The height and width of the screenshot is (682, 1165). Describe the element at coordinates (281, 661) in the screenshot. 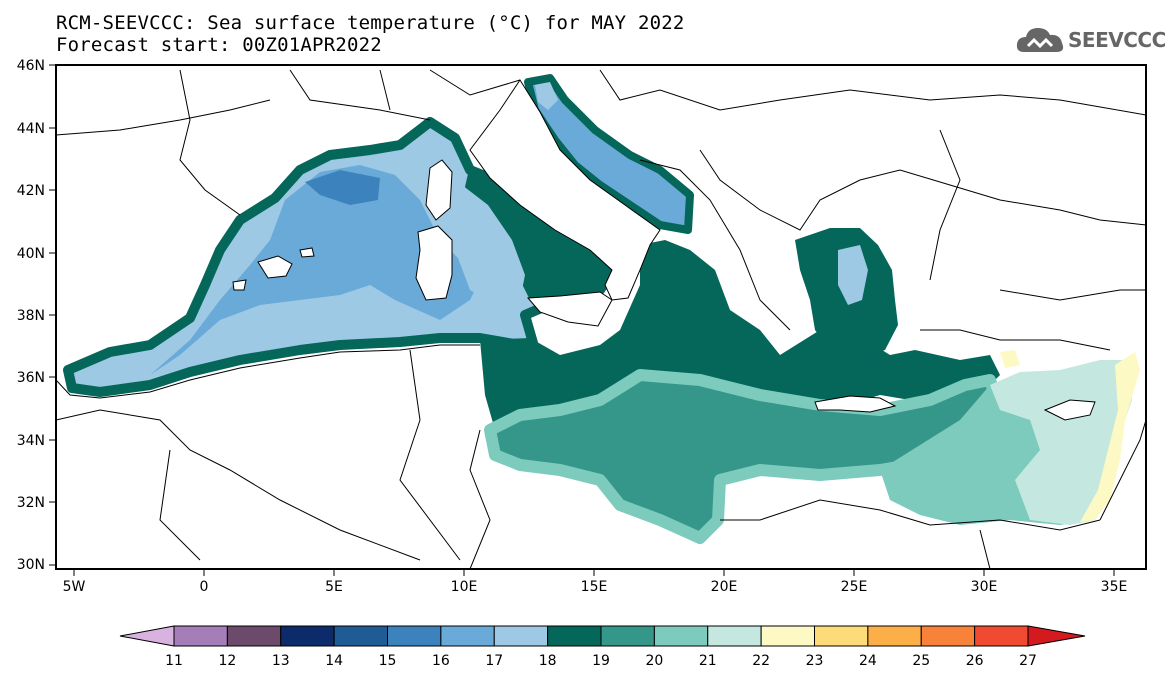

I see `colorbar-label: 13` at that location.